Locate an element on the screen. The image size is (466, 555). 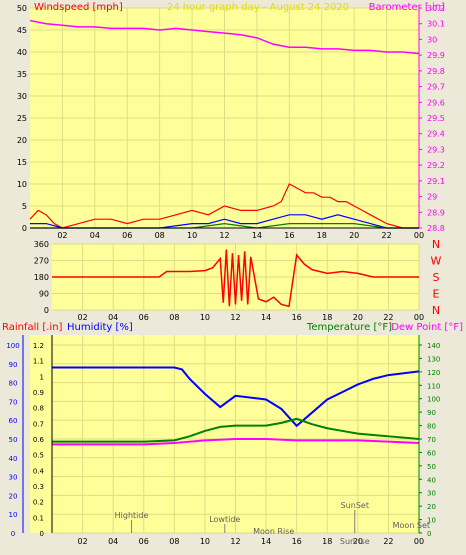
wind-xtick: 10 is located at coordinates (192, 235).